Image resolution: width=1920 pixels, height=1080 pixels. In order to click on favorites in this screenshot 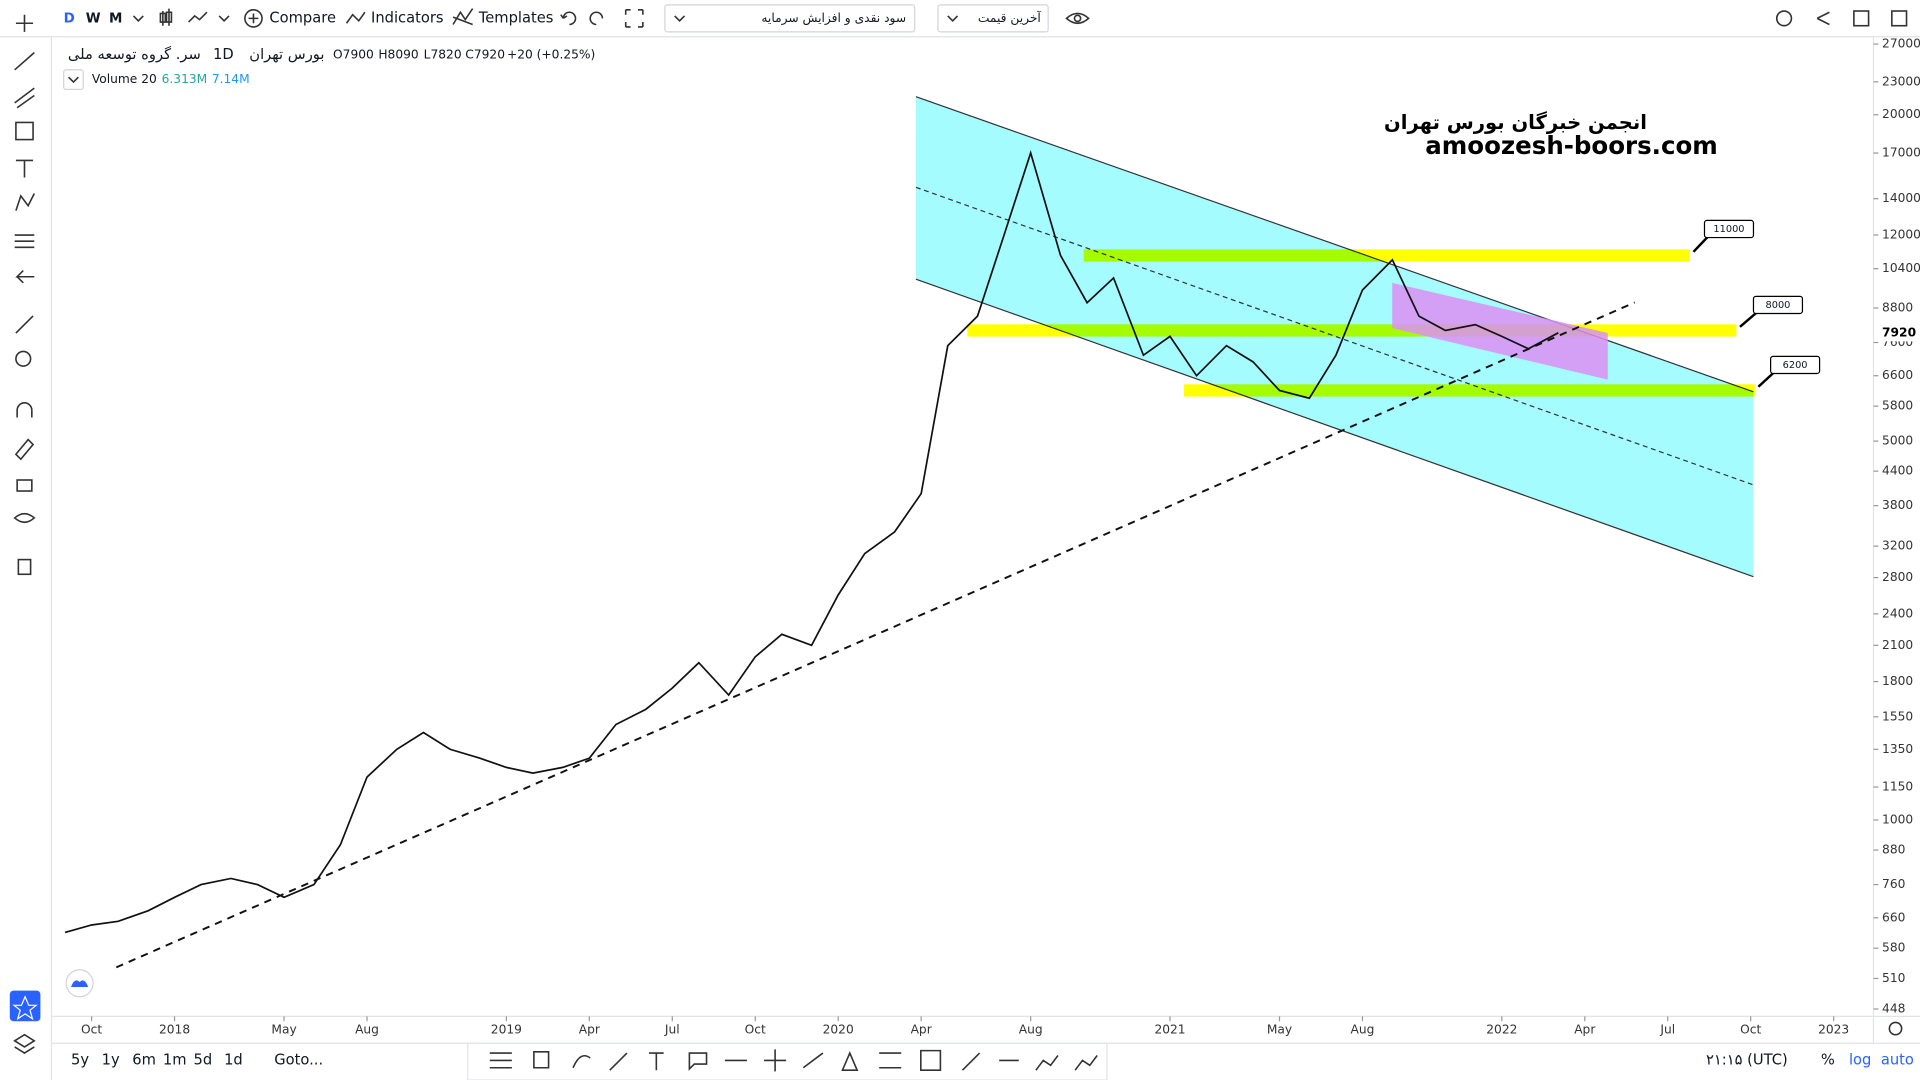, I will do `click(25, 1006)`.